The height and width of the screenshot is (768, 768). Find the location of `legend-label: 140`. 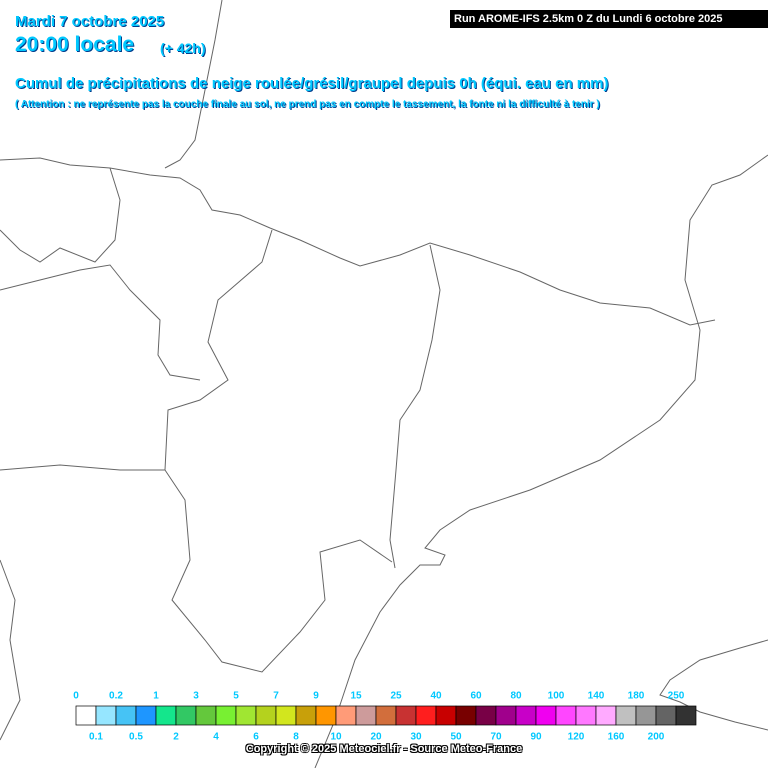

legend-label: 140 is located at coordinates (596, 696).